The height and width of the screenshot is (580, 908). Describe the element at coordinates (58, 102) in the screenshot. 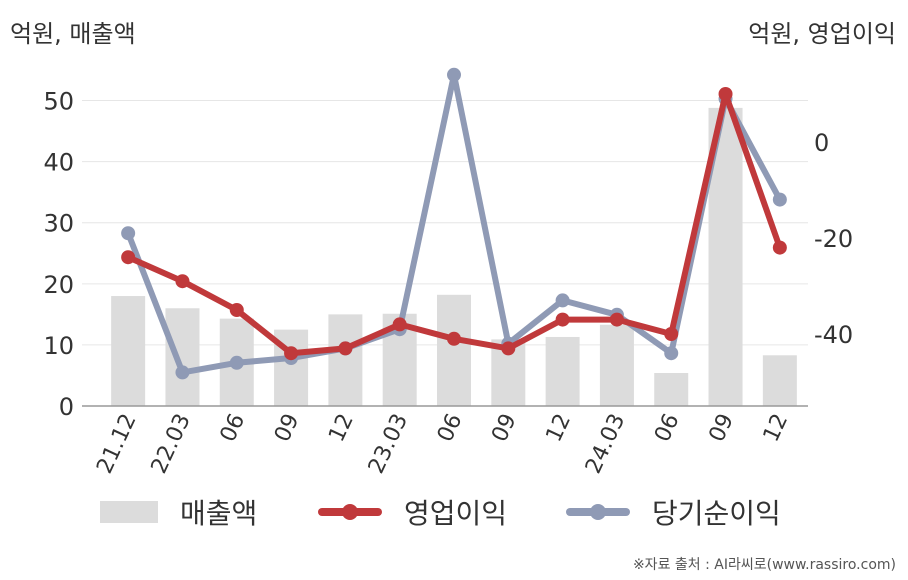

I see `left-axis-tick-label: 50` at that location.